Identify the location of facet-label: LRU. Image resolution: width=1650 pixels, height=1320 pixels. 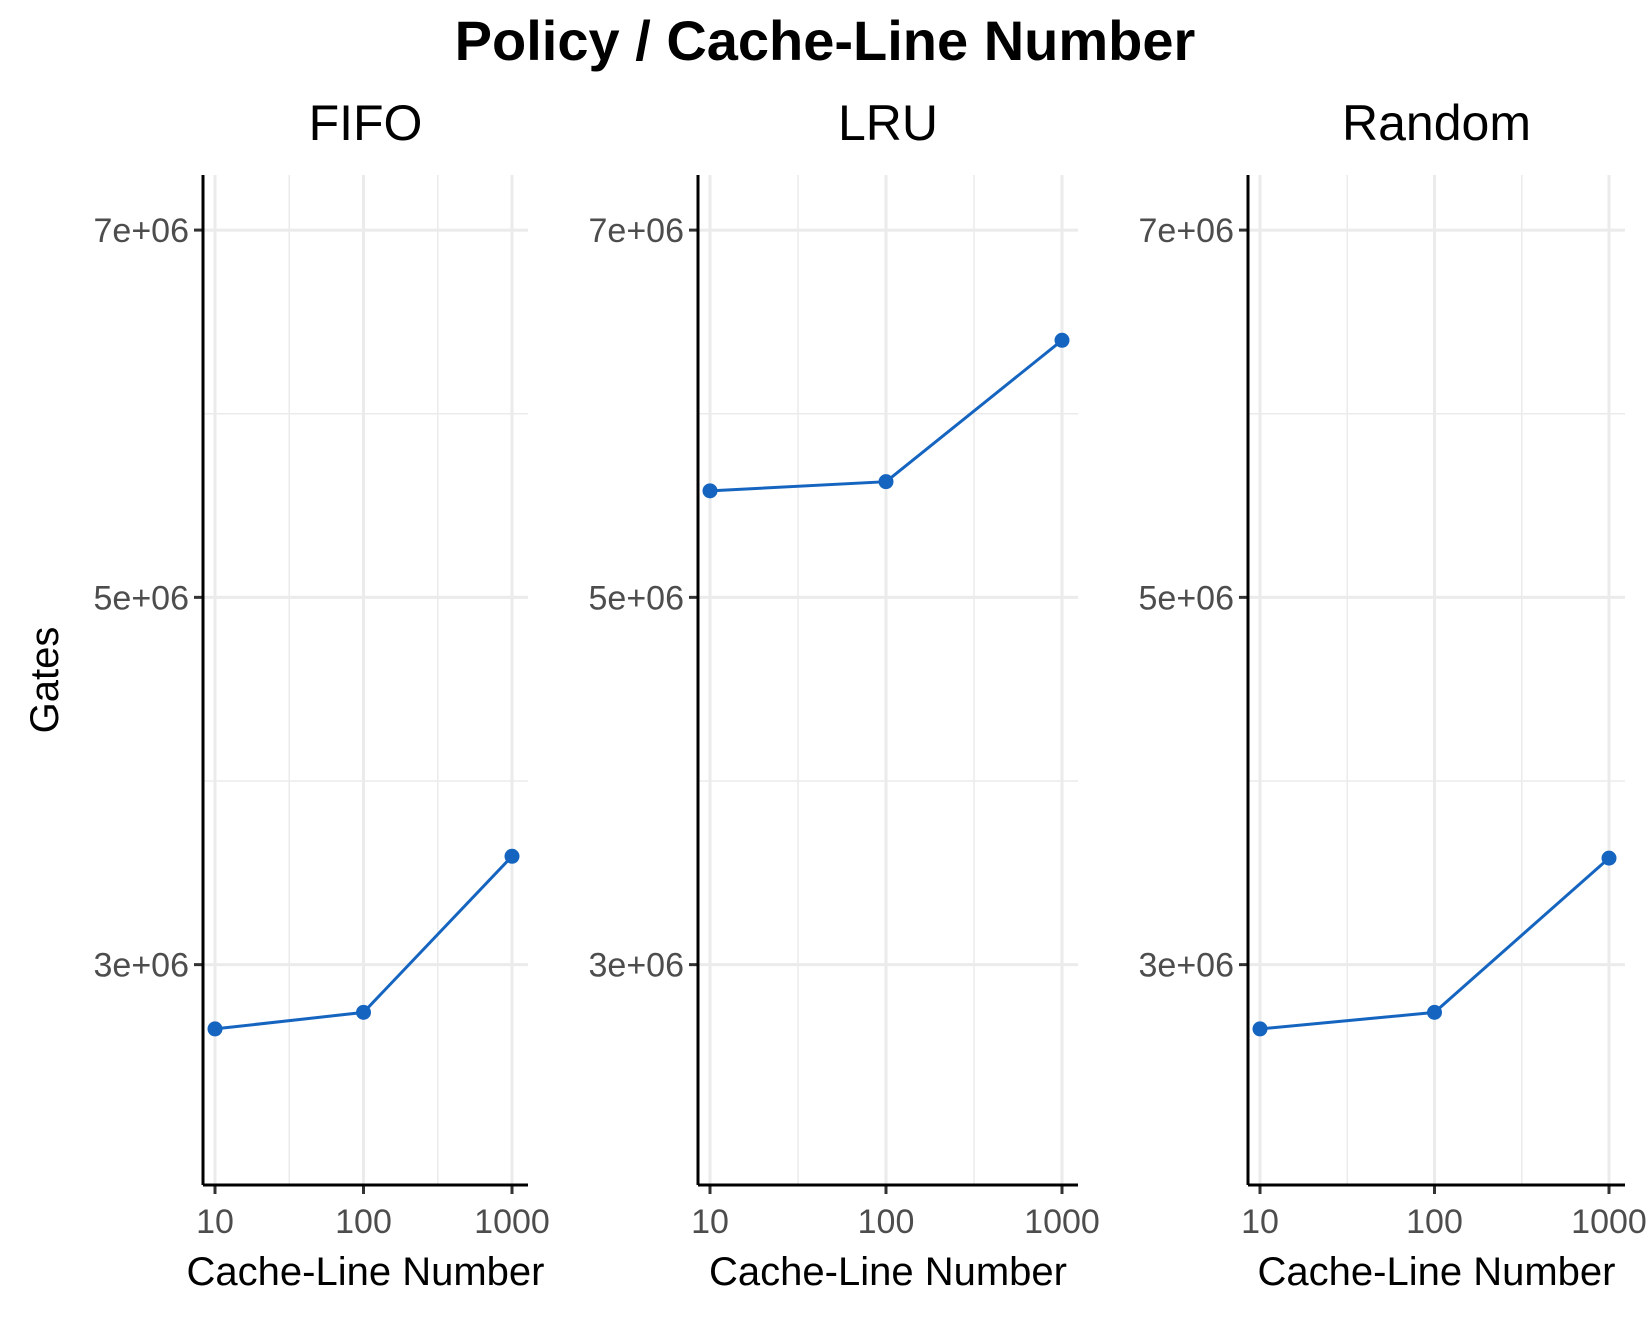
(888, 123).